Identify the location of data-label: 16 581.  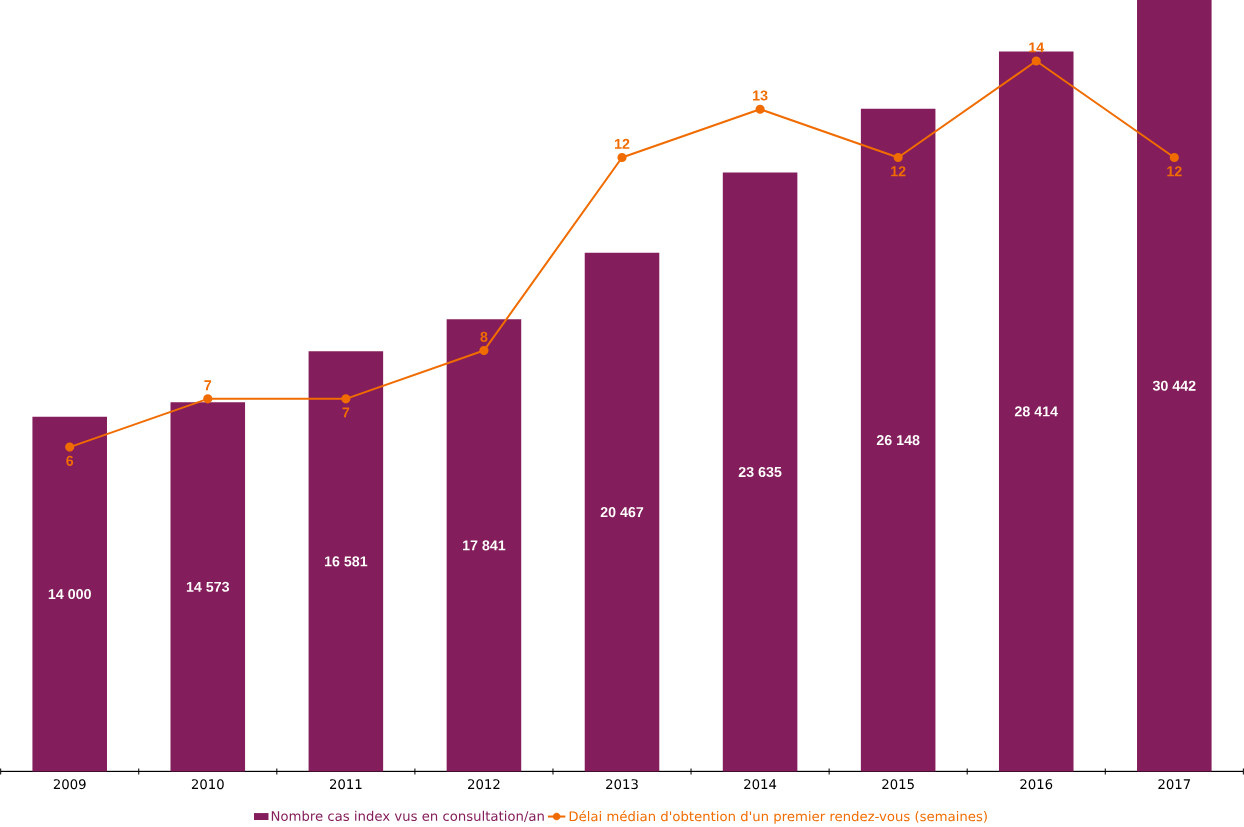
(346, 561).